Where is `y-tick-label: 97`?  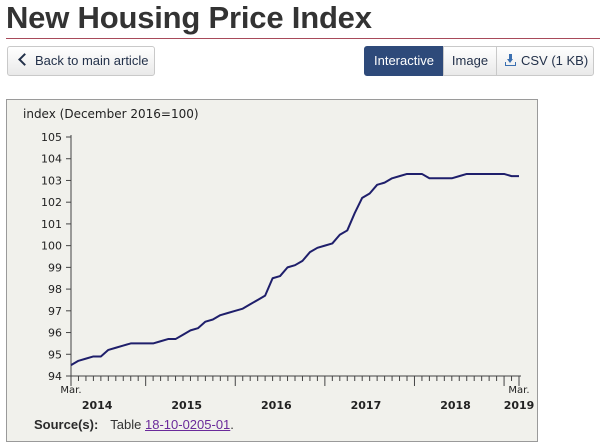 y-tick-label: 97 is located at coordinates (55, 311).